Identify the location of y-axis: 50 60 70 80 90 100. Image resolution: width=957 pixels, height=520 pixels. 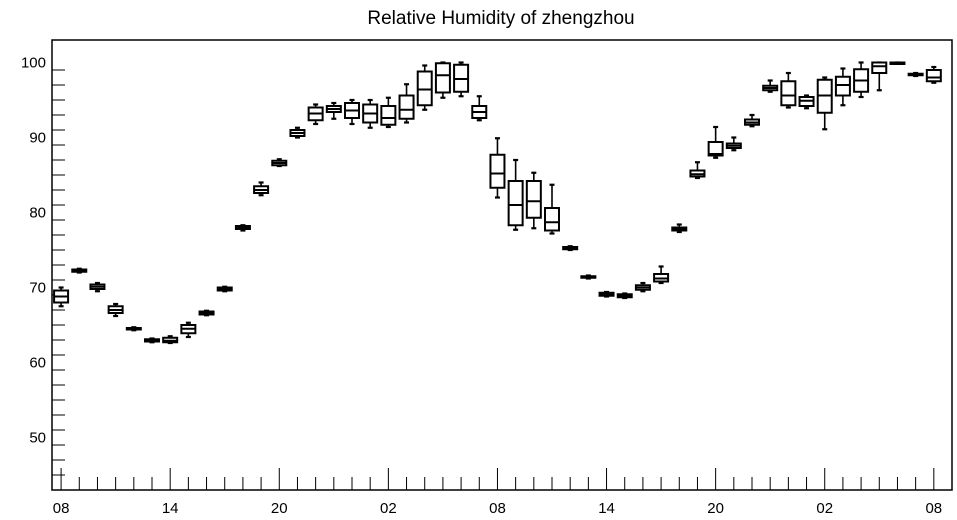
(43, 265).